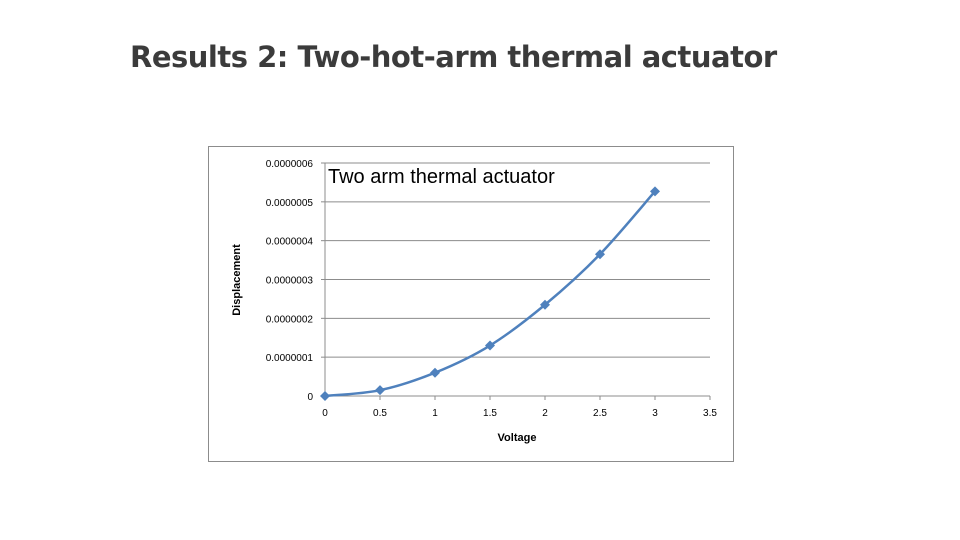  Describe the element at coordinates (655, 413) in the screenshot. I see `x-tick-label: 3` at that location.